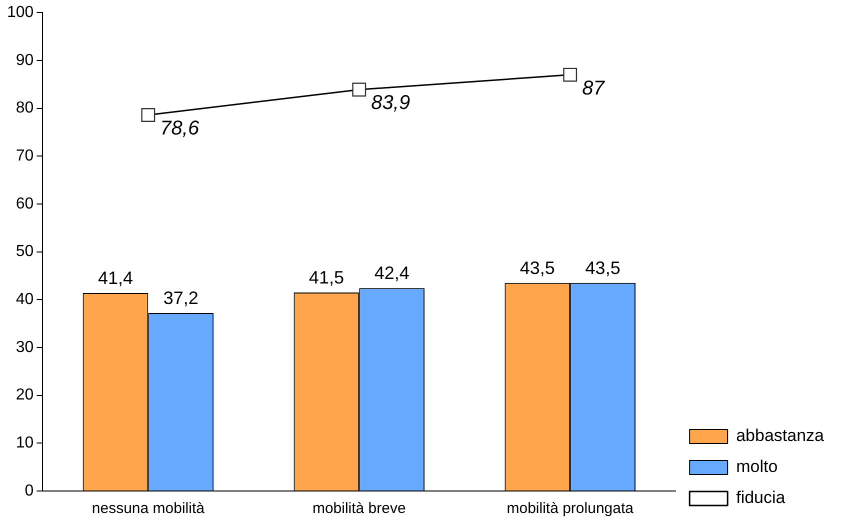 Image resolution: width=844 pixels, height=521 pixels. What do you see at coordinates (25, 156) in the screenshot?
I see `y-tick-label: 70` at bounding box center [25, 156].